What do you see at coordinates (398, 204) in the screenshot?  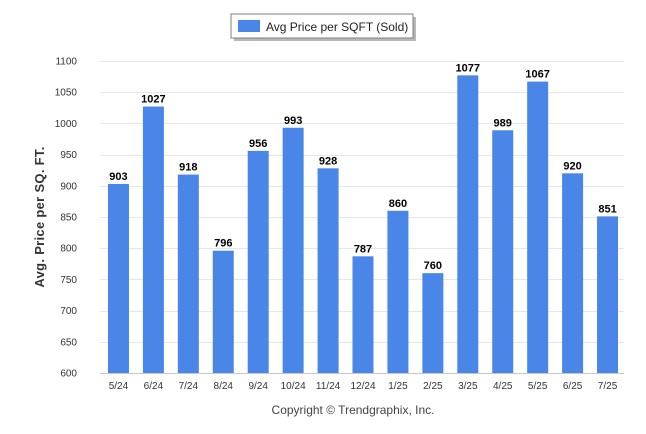 I see `data-label: 860` at bounding box center [398, 204].